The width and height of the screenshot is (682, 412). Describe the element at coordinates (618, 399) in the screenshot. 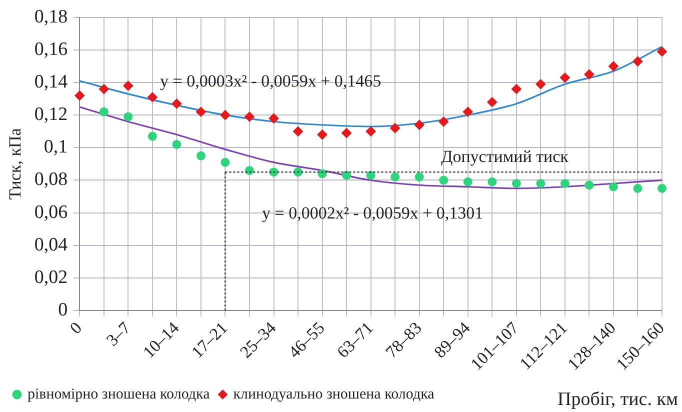

I see `x-axis-title: Пробіг, тис. км` at that location.